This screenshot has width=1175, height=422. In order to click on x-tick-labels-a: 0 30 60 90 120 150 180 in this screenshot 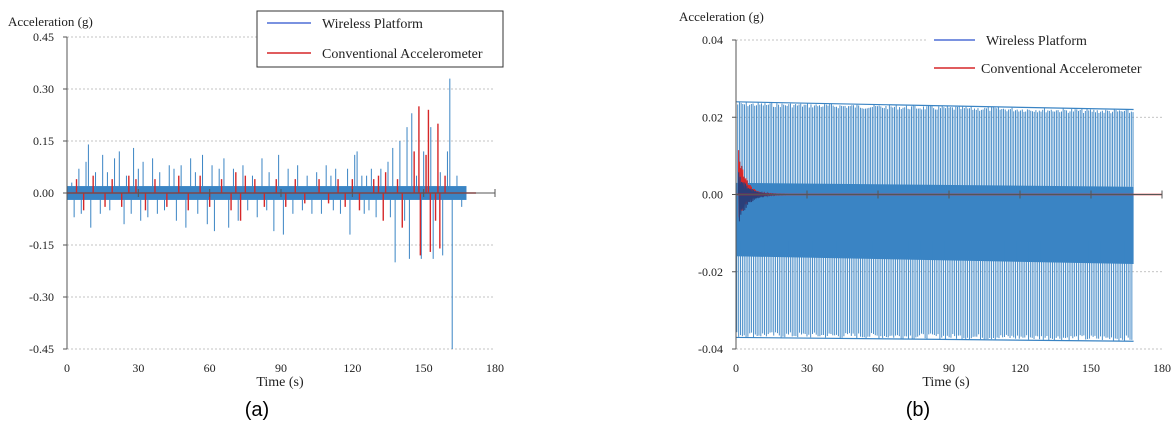, I will do `click(284, 368)`.